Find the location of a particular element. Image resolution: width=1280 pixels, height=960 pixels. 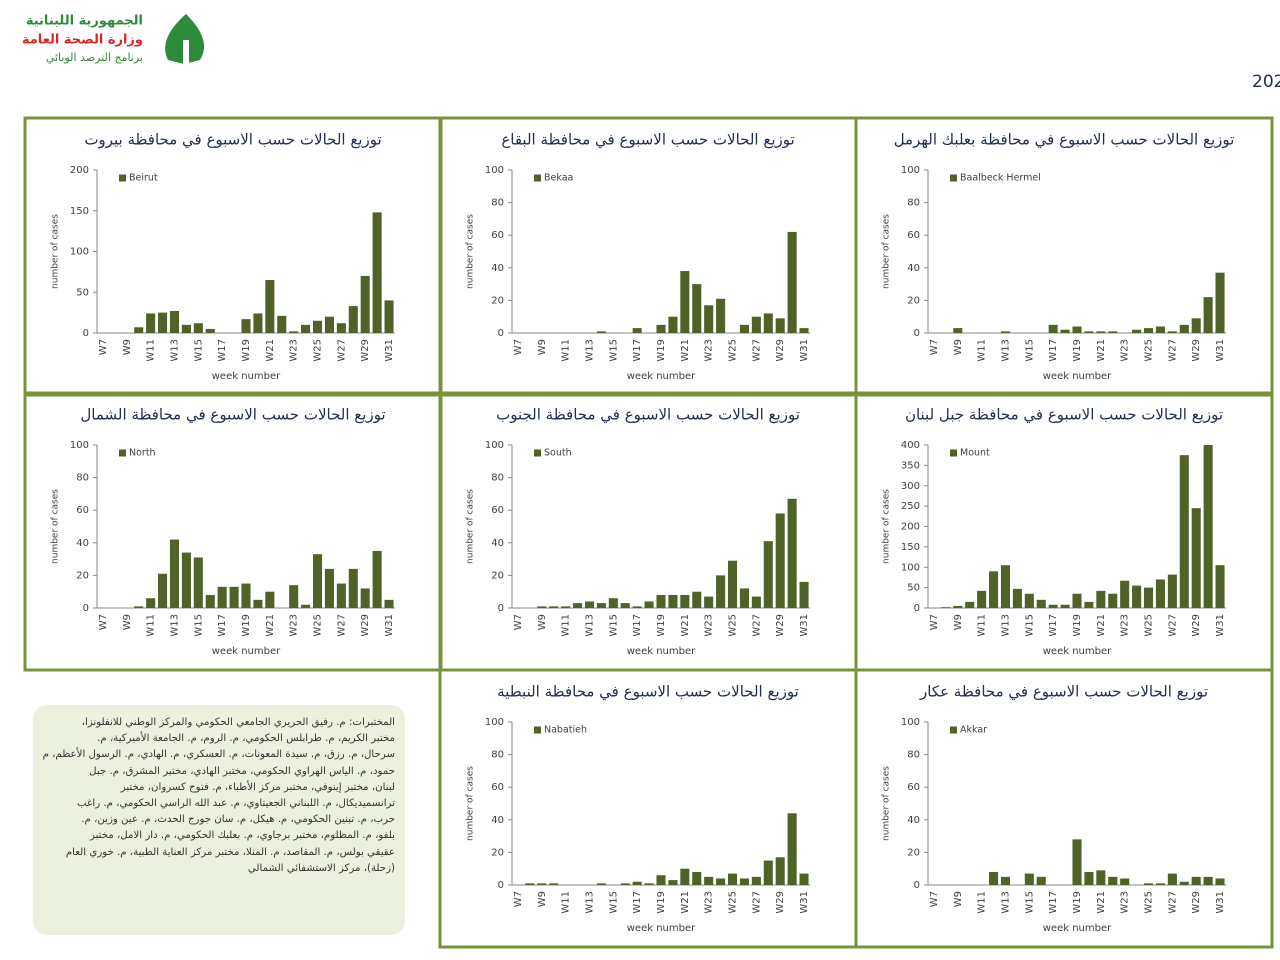

legend-swatch is located at coordinates (537, 730).